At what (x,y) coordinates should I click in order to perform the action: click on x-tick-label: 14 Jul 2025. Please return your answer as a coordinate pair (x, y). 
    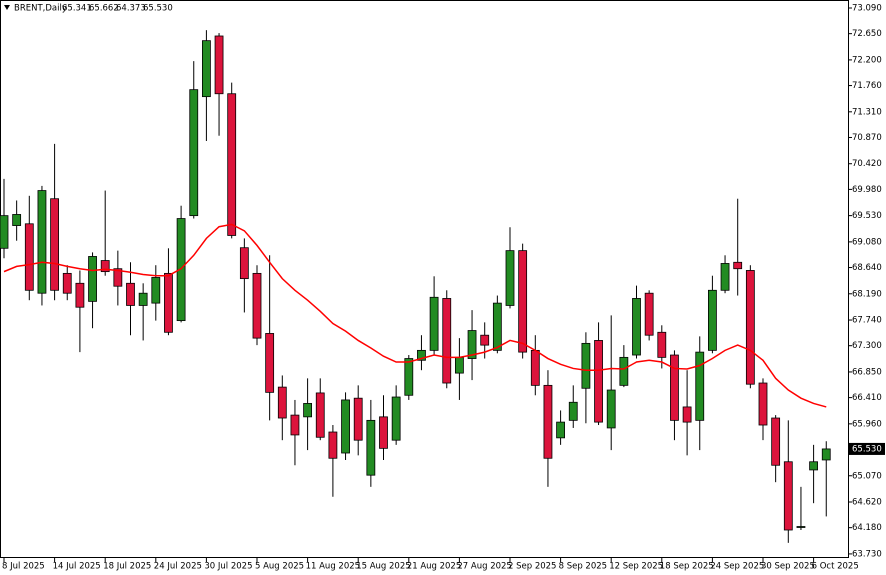
    Looking at the image, I should click on (77, 567).